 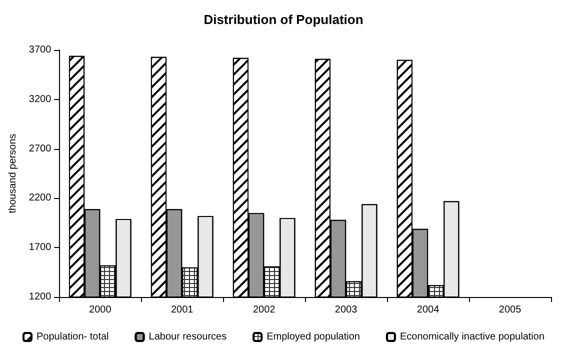 I want to click on y-axis-title: thousand persons, so click(x=13, y=174).